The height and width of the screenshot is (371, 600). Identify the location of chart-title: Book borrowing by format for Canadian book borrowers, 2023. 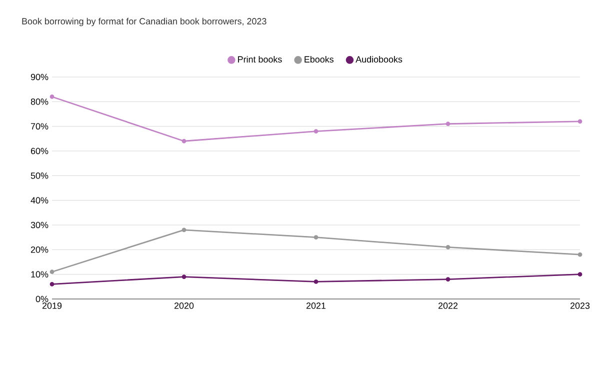
(144, 22).